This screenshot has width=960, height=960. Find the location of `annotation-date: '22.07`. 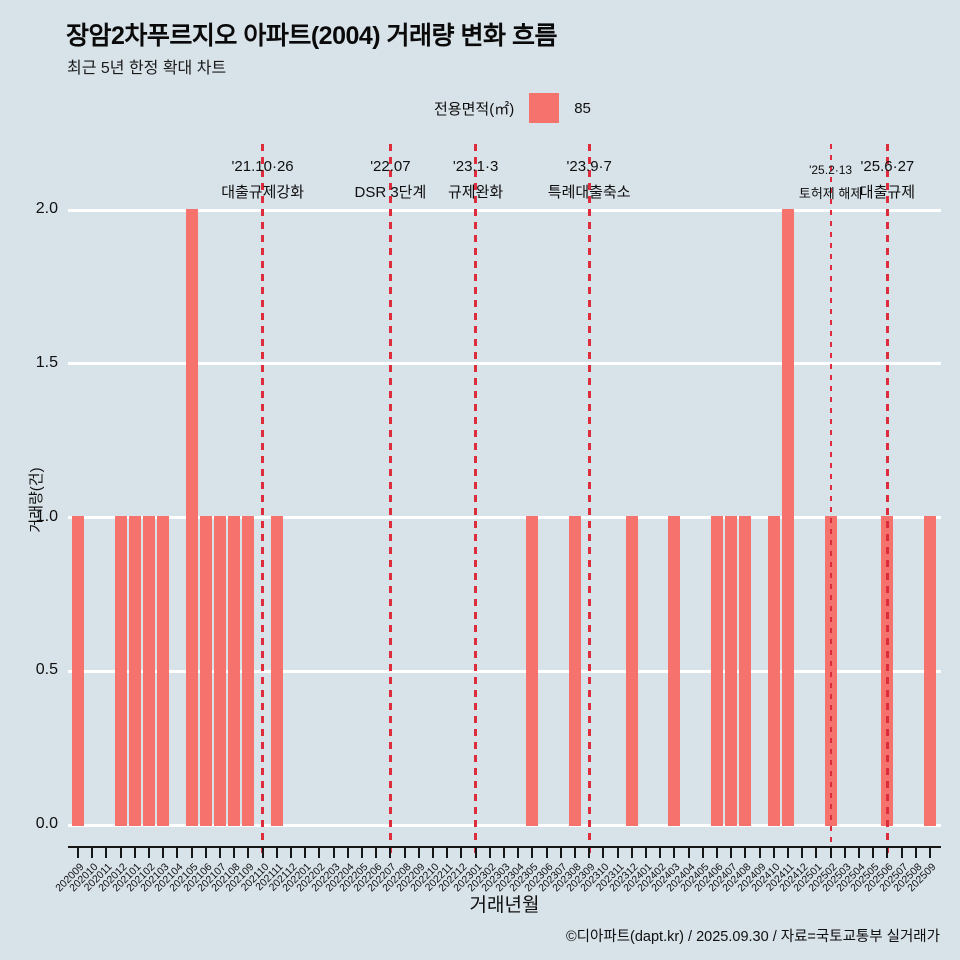

annotation-date: '22.07 is located at coordinates (390, 166).